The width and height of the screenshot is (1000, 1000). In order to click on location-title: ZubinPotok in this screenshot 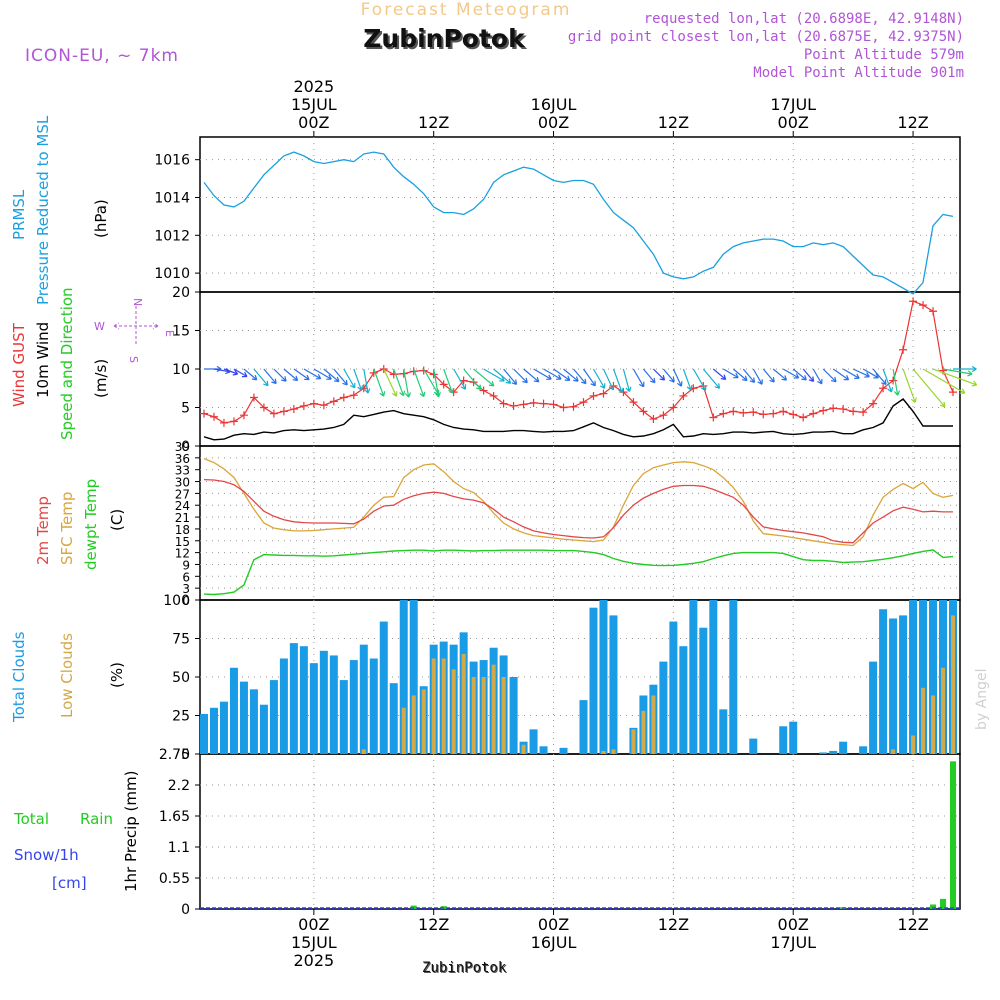, I will do `click(444, 38)`.